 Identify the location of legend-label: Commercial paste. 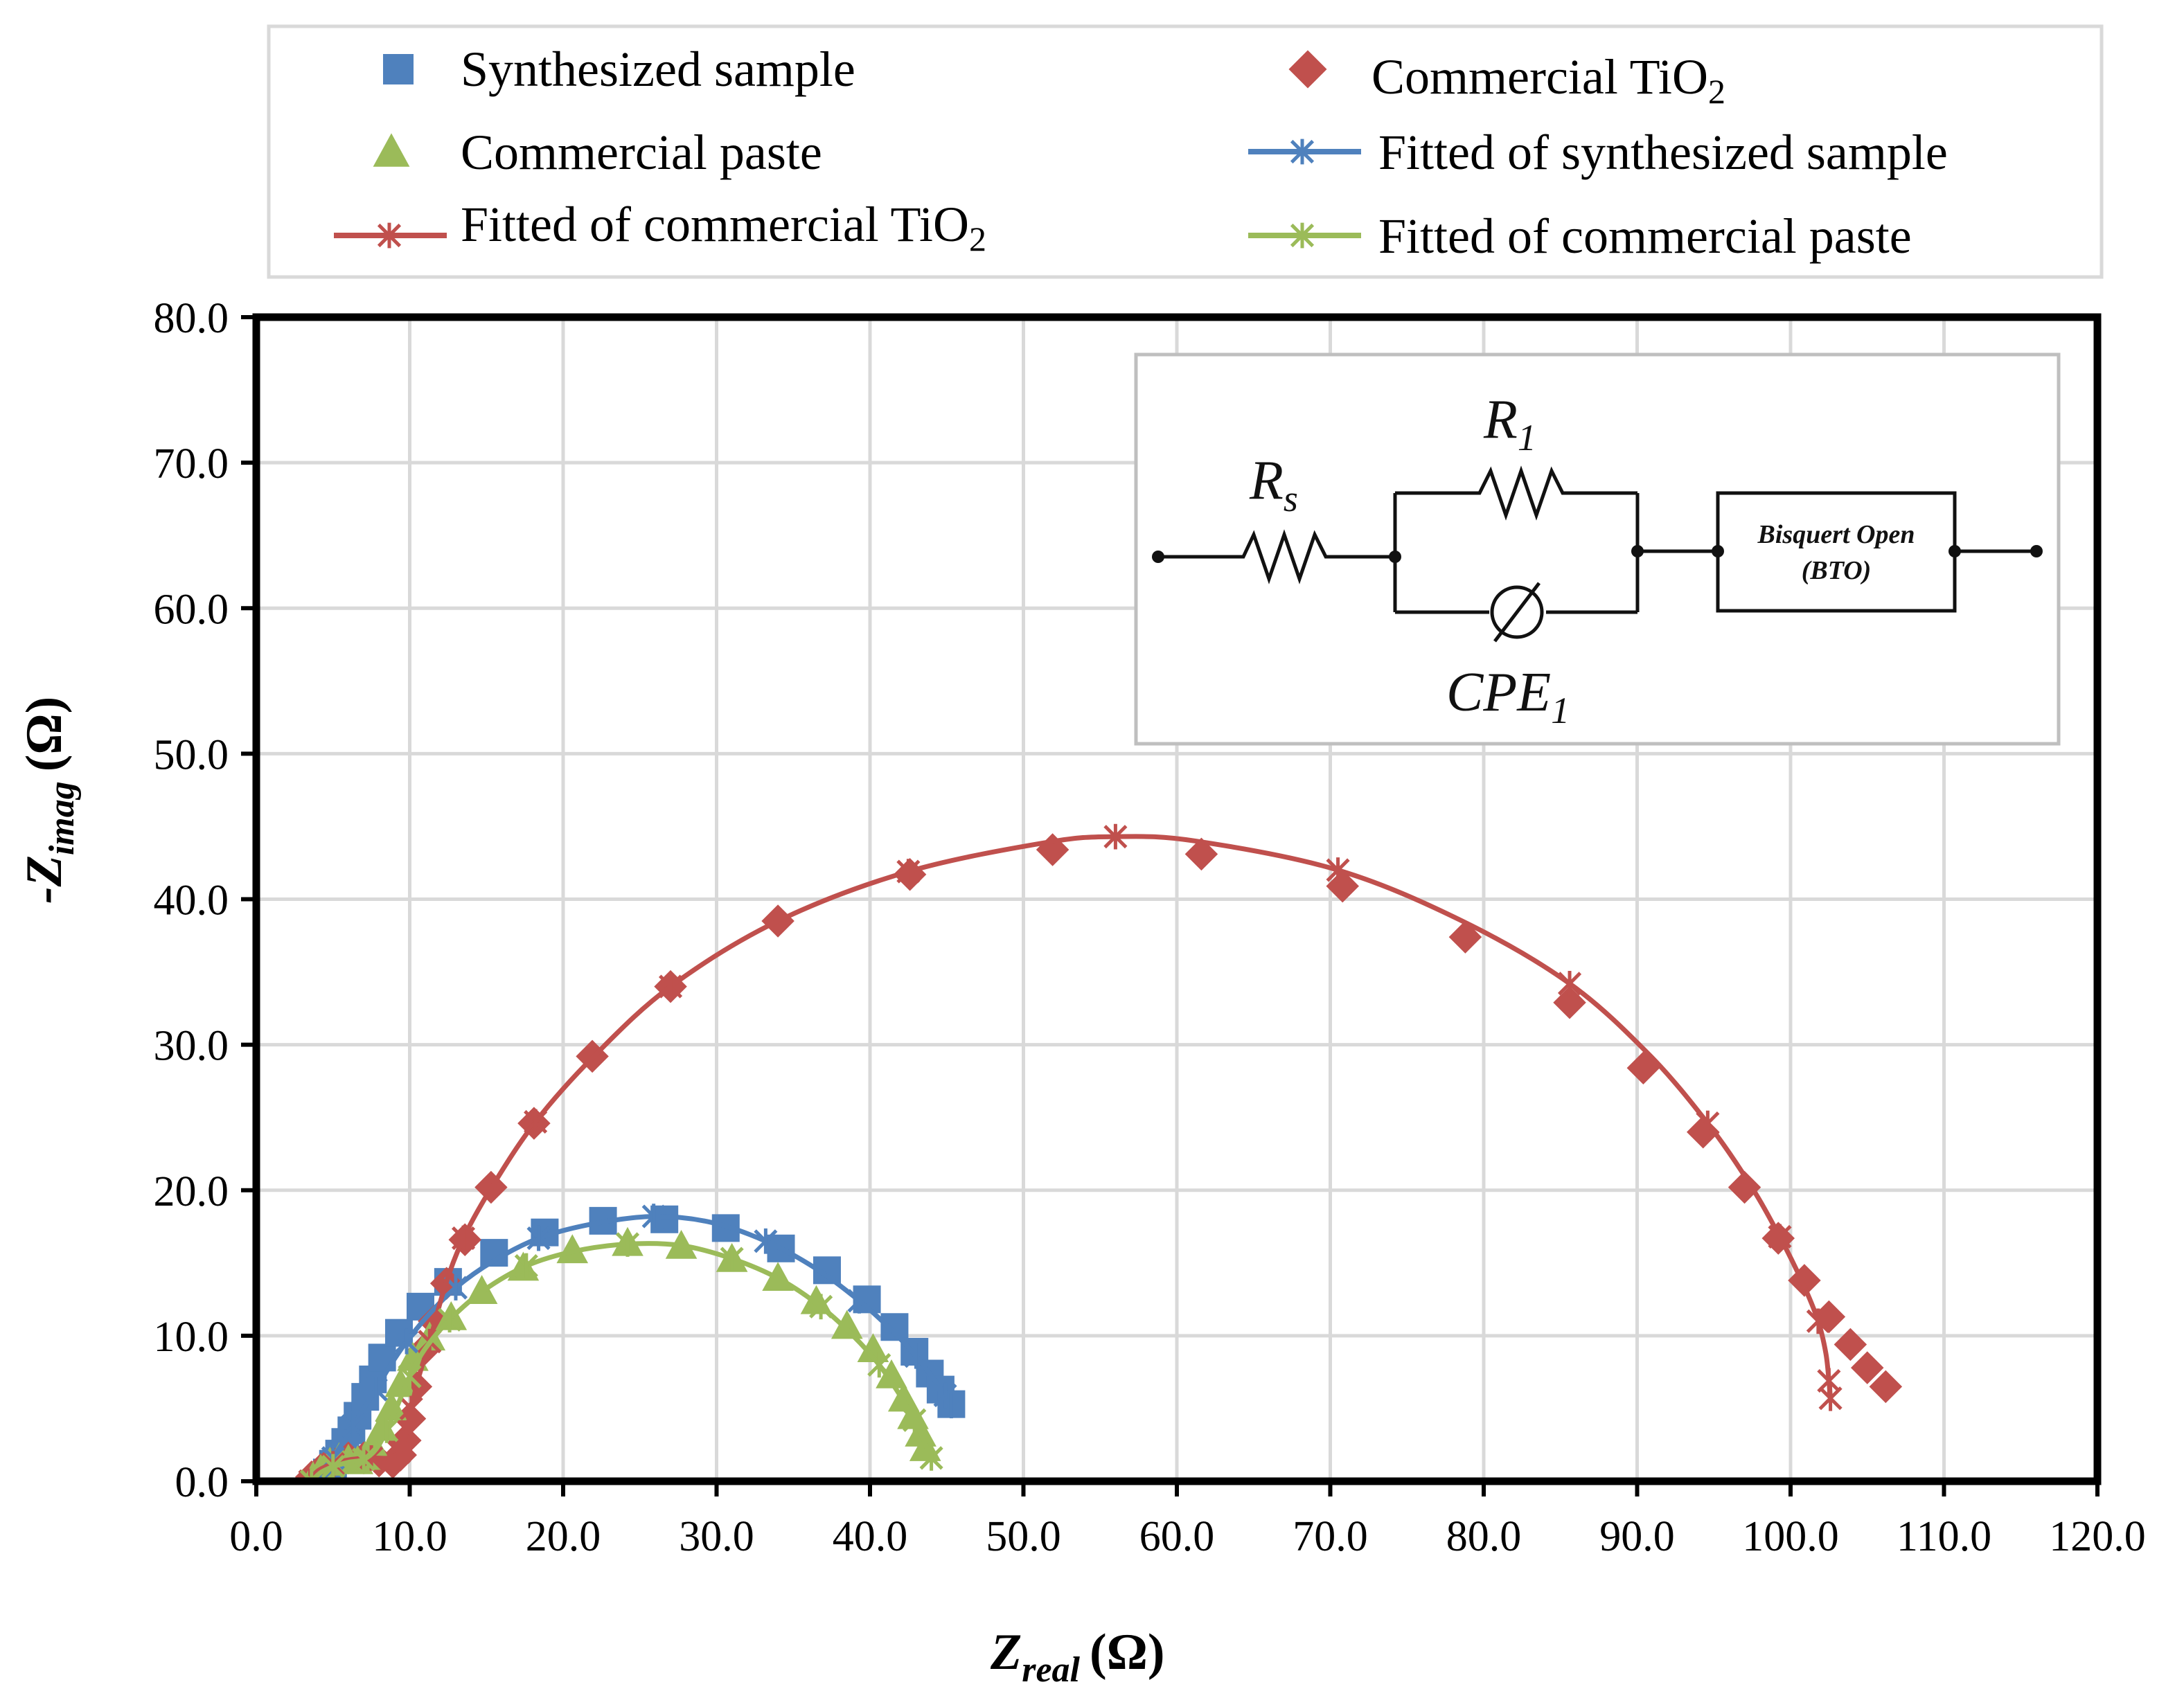
(641, 152).